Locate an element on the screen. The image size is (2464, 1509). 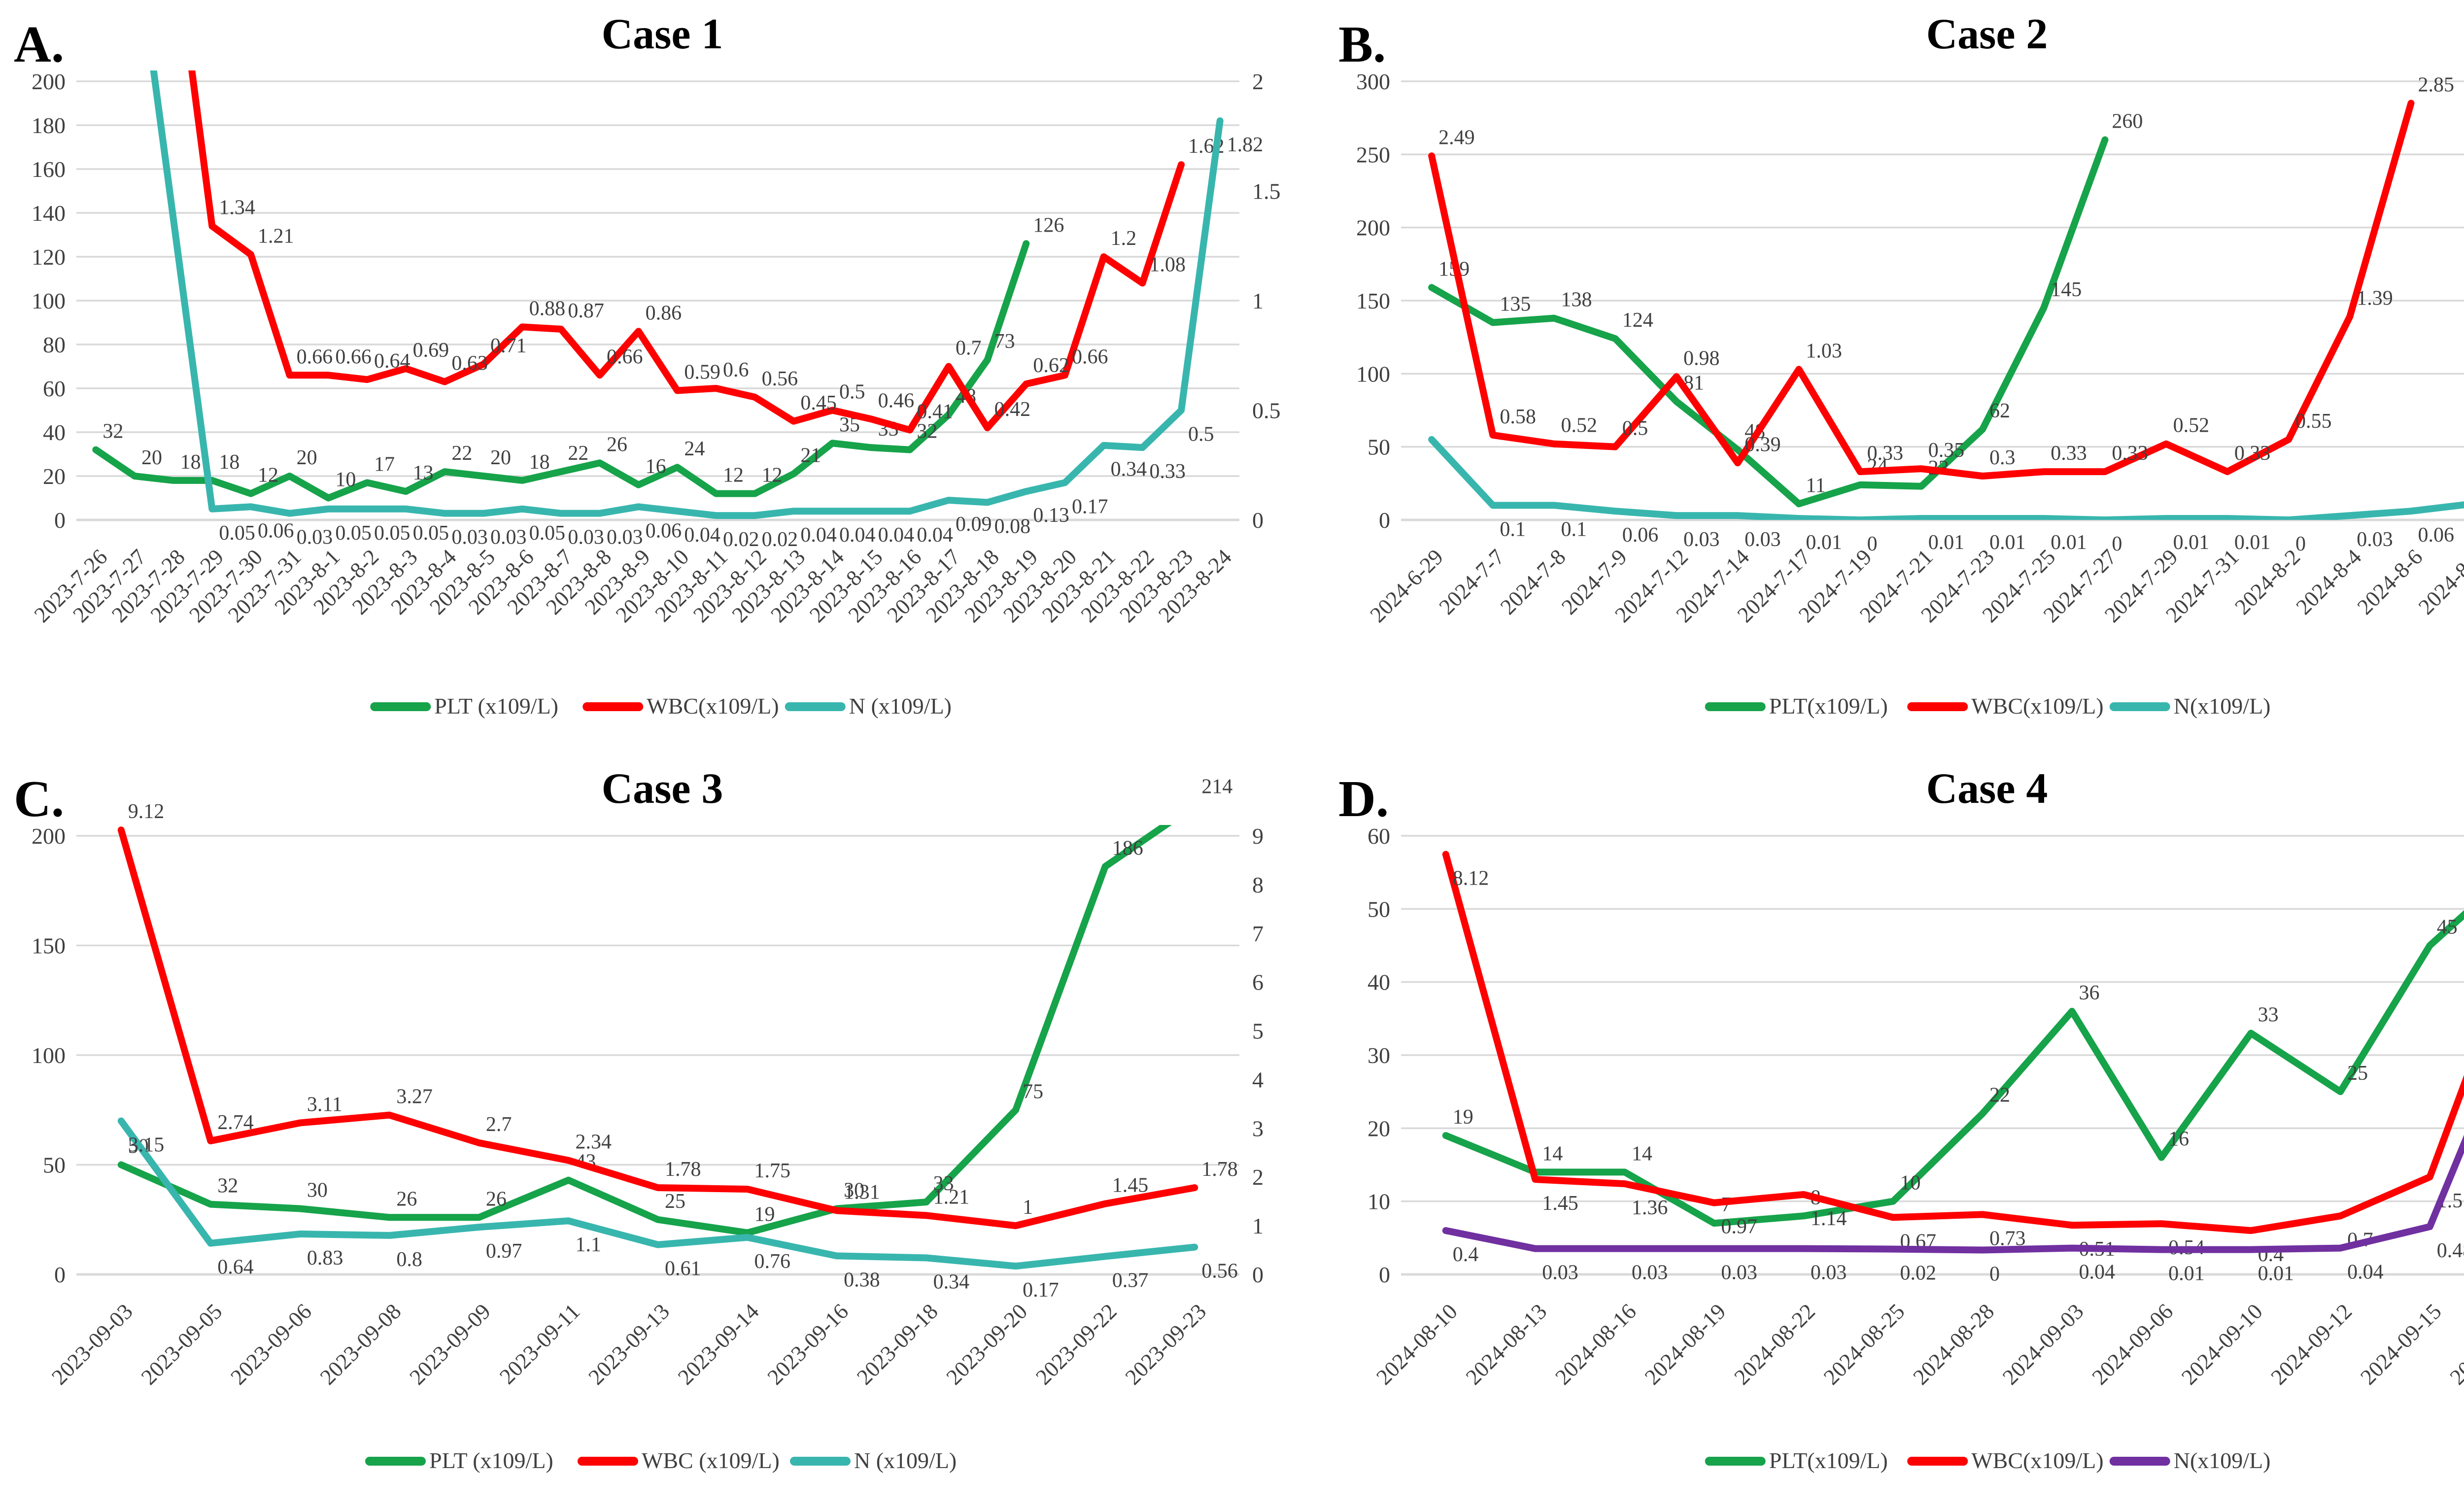
data-label: 20 is located at coordinates (307, 457).